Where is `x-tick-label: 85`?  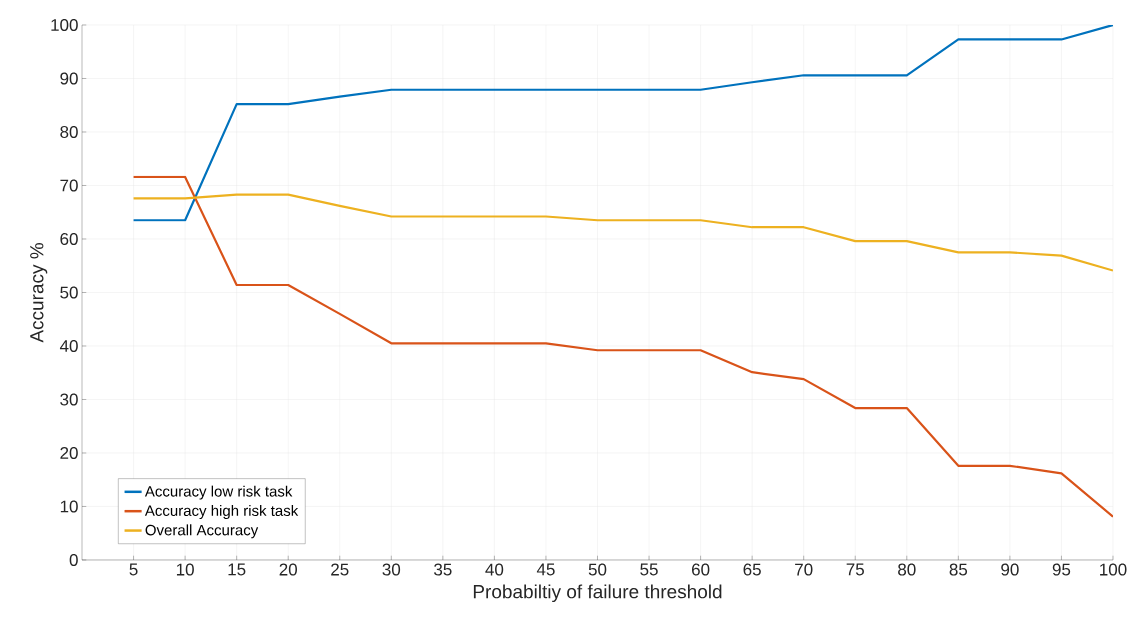 x-tick-label: 85 is located at coordinates (958, 569).